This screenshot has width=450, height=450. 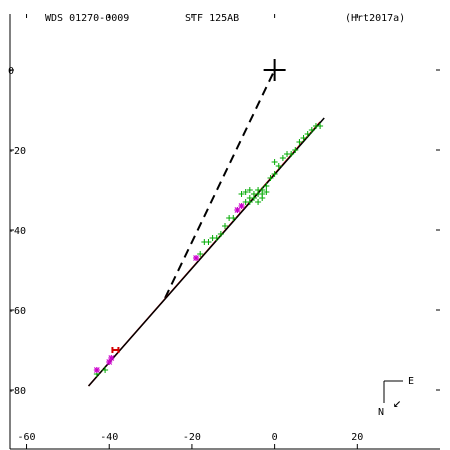 I want to click on compass: E N ↙, so click(x=396, y=397).